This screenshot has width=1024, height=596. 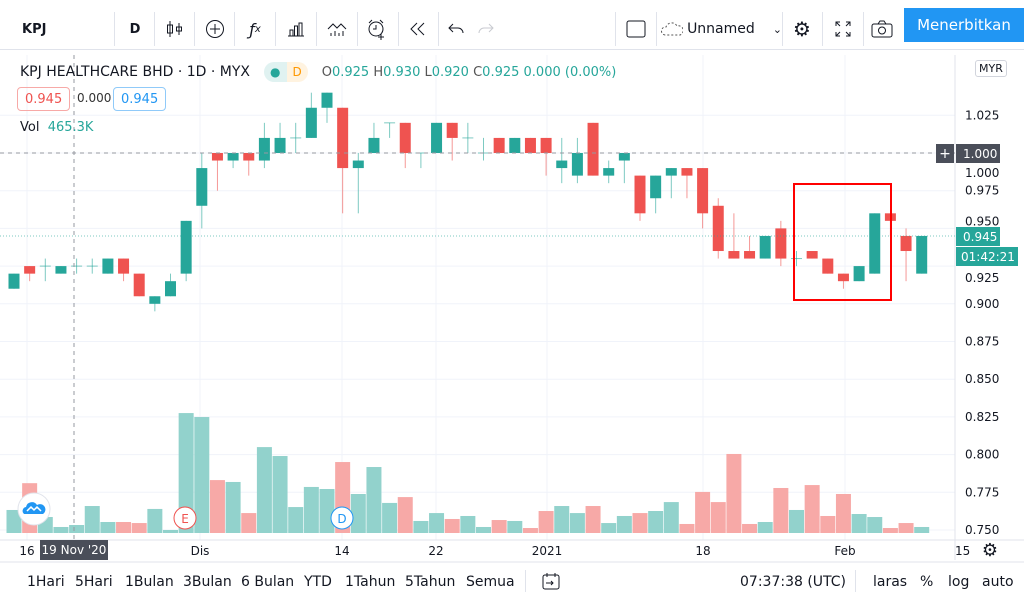 What do you see at coordinates (998, 582) in the screenshot?
I see `auto-toggle: auto` at bounding box center [998, 582].